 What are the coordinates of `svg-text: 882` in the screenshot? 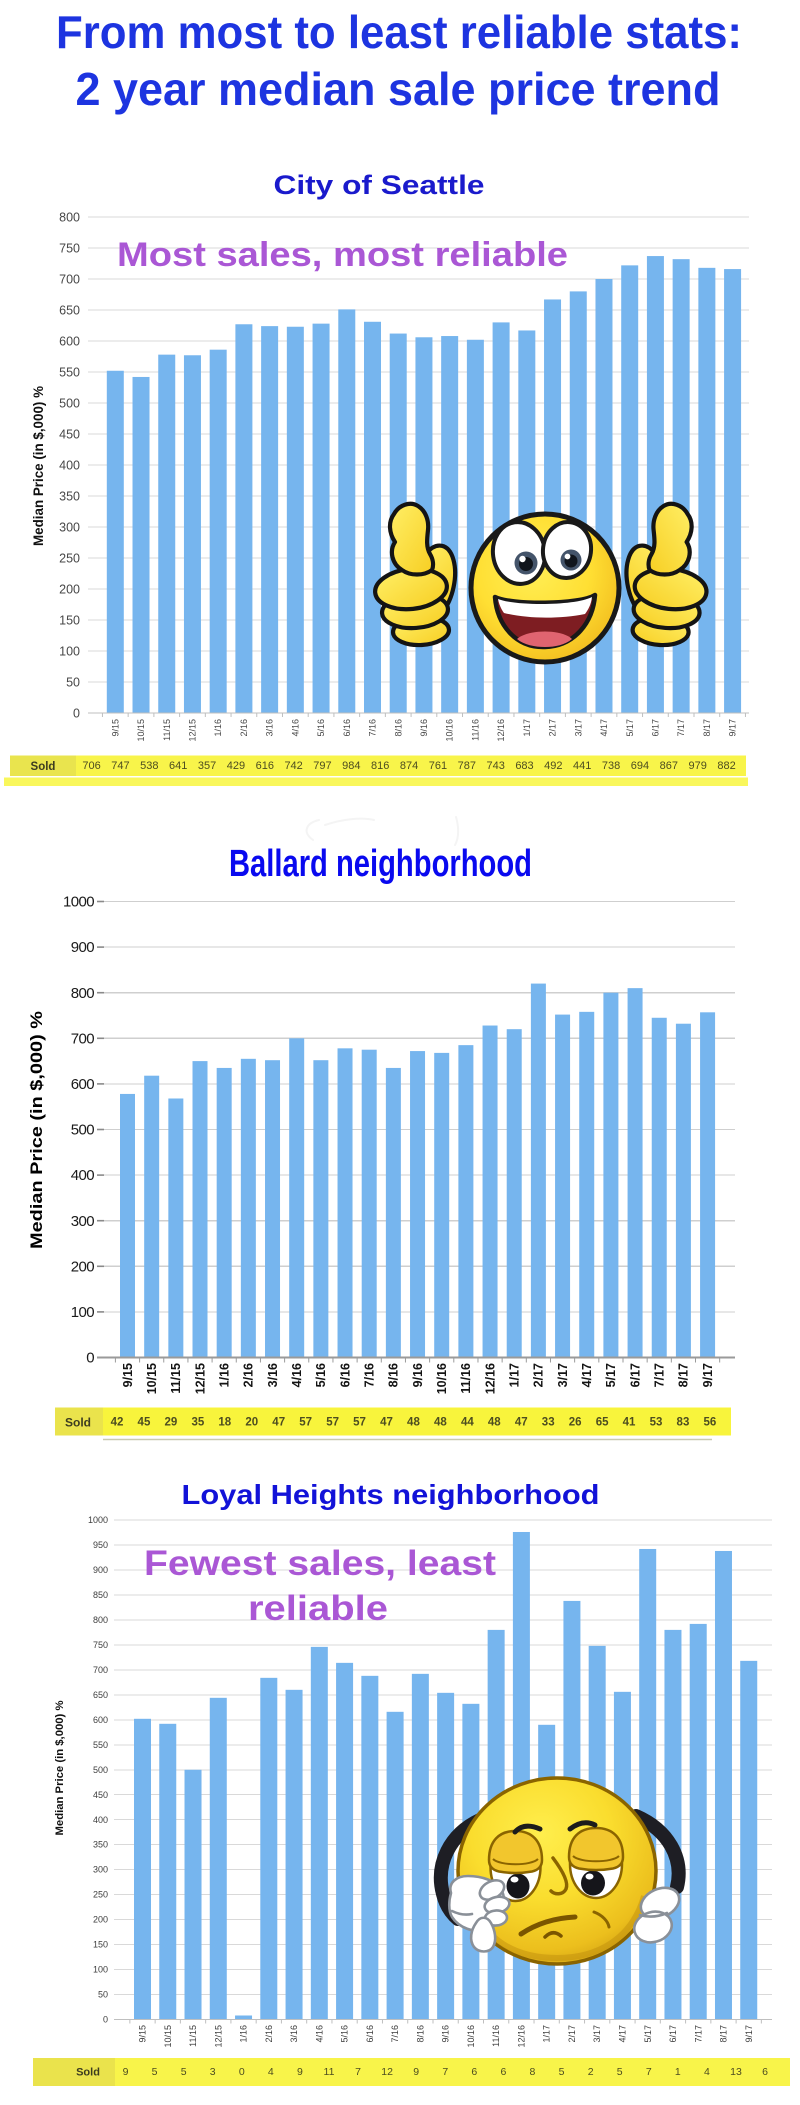 It's located at (726, 766).